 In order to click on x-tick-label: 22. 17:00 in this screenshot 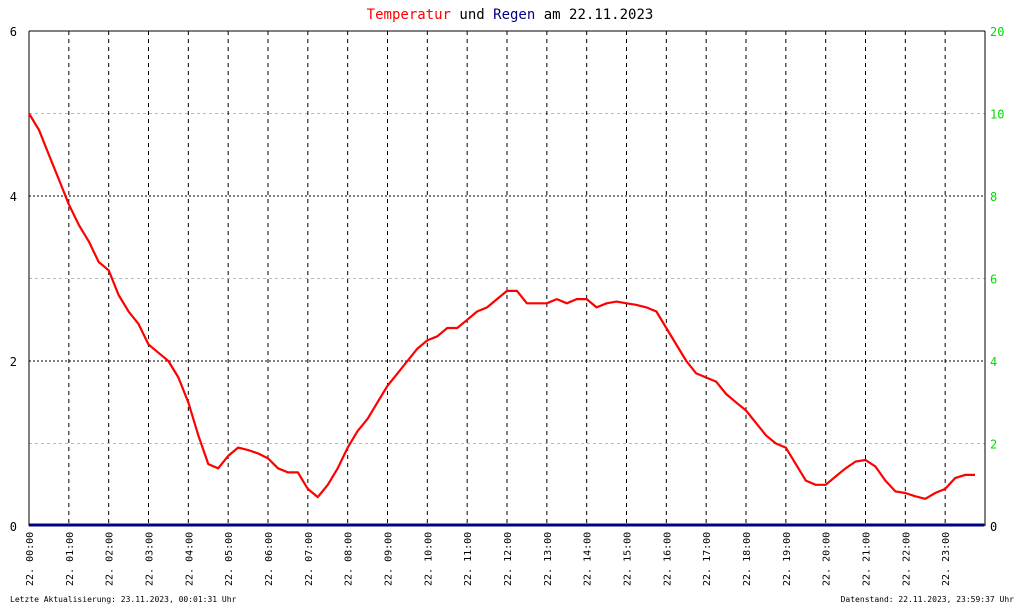, I will do `click(707, 559)`.